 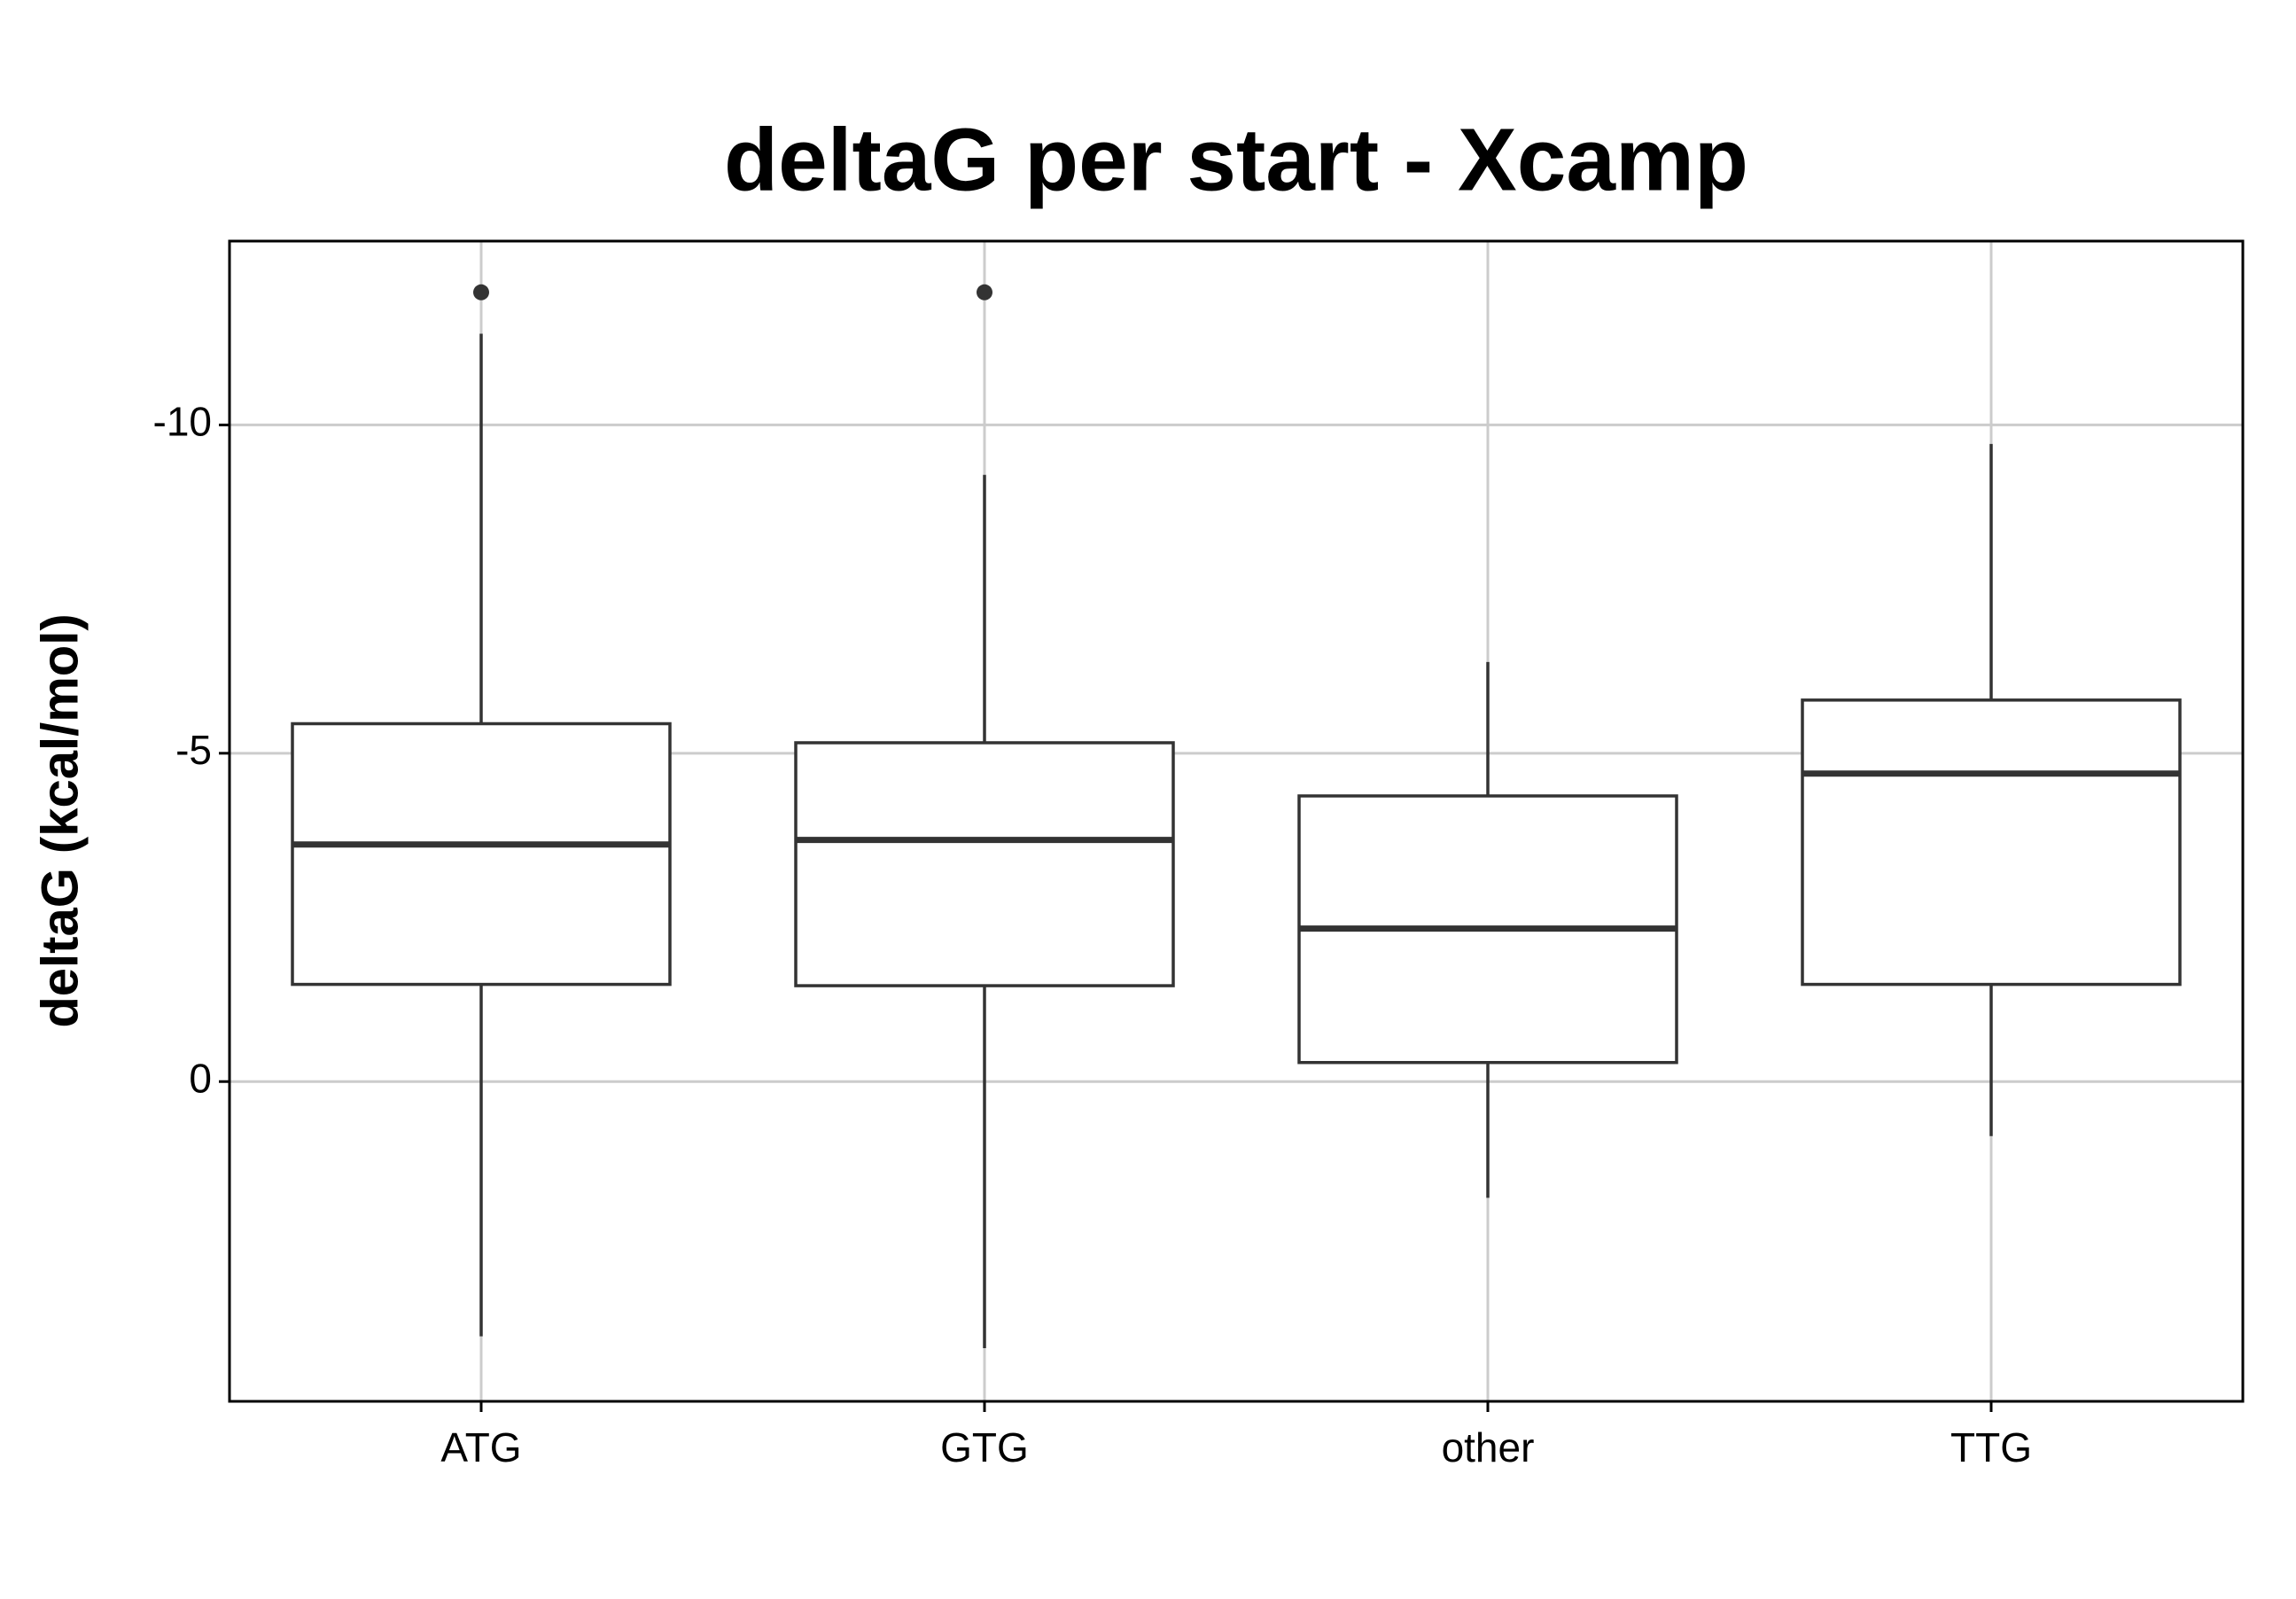 What do you see at coordinates (182, 422) in the screenshot?
I see `y-tick-label: -10` at bounding box center [182, 422].